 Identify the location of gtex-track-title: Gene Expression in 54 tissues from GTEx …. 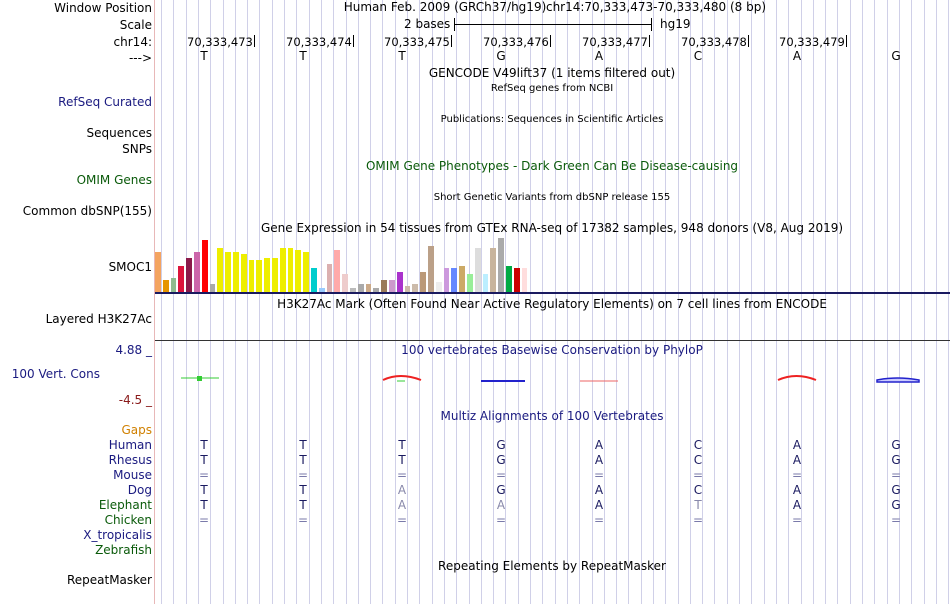
(552, 228).